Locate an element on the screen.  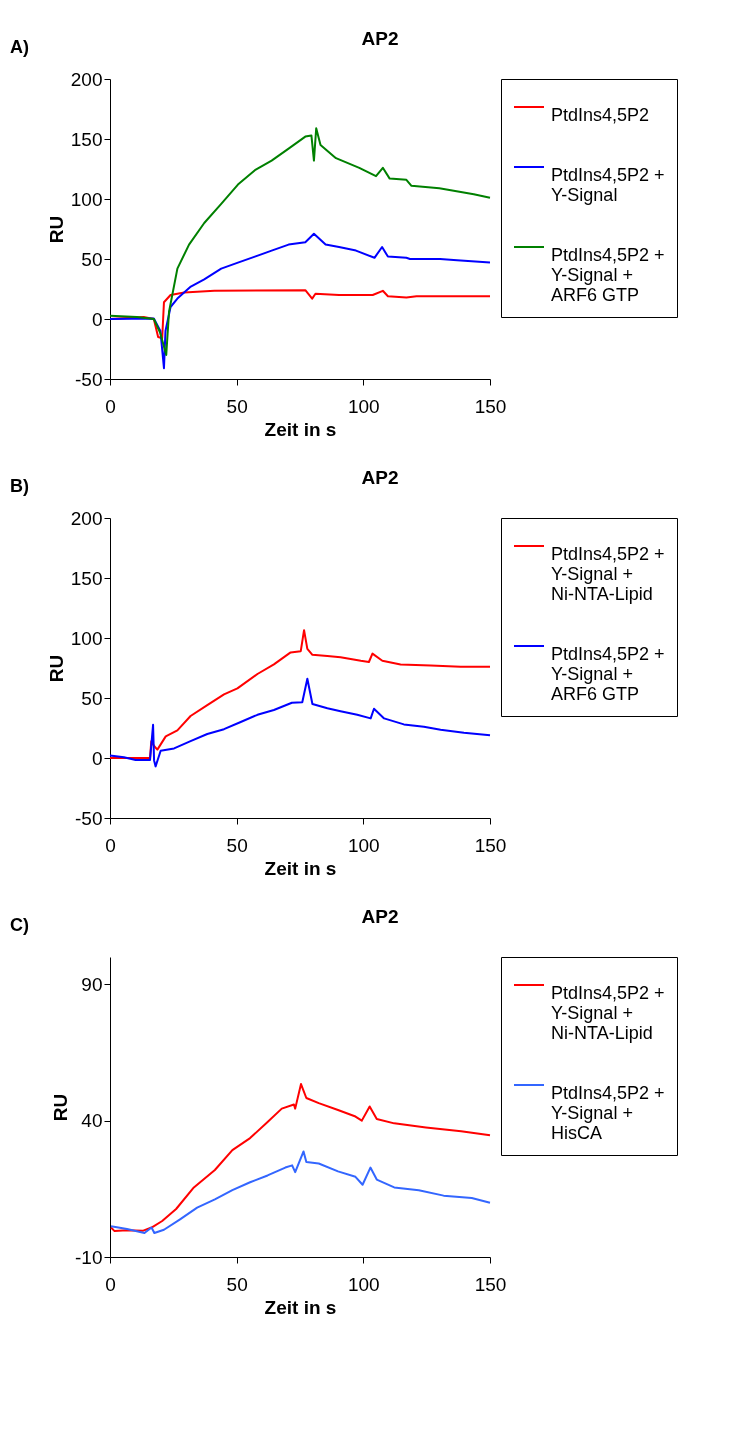
text: A) is located at coordinates (19, 47).